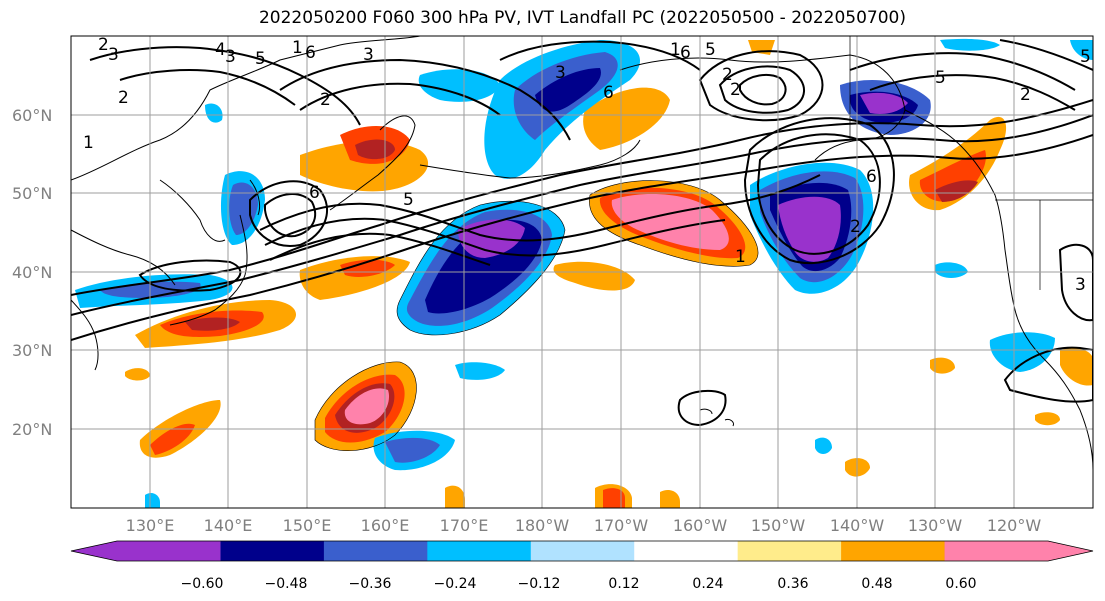  What do you see at coordinates (150, 525) in the screenshot?
I see `lon-label: 130°E` at bounding box center [150, 525].